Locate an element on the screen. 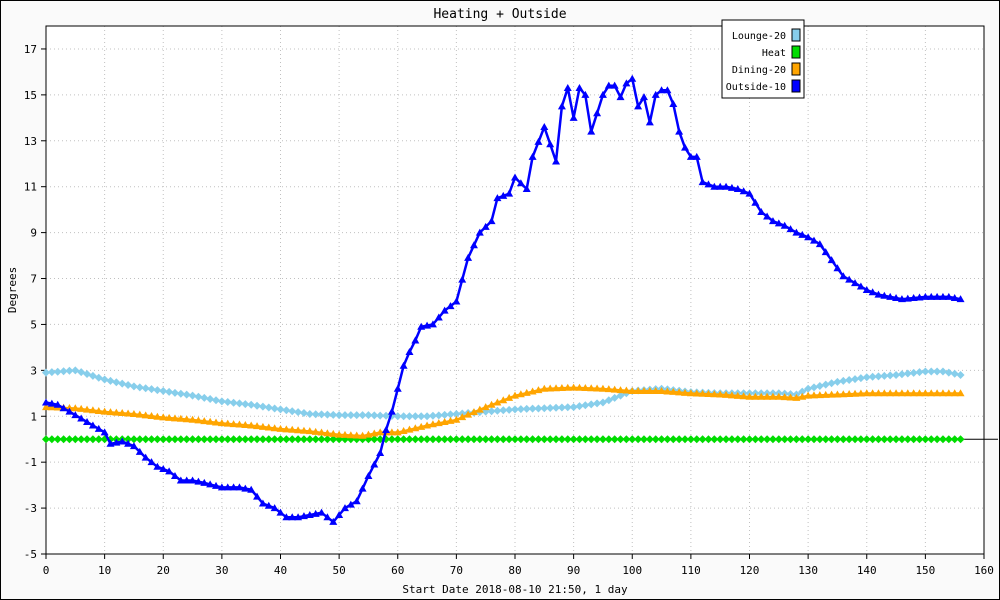 Image resolution: width=1000 pixels, height=600 pixels. x-tick-label: 150 is located at coordinates (925, 570).